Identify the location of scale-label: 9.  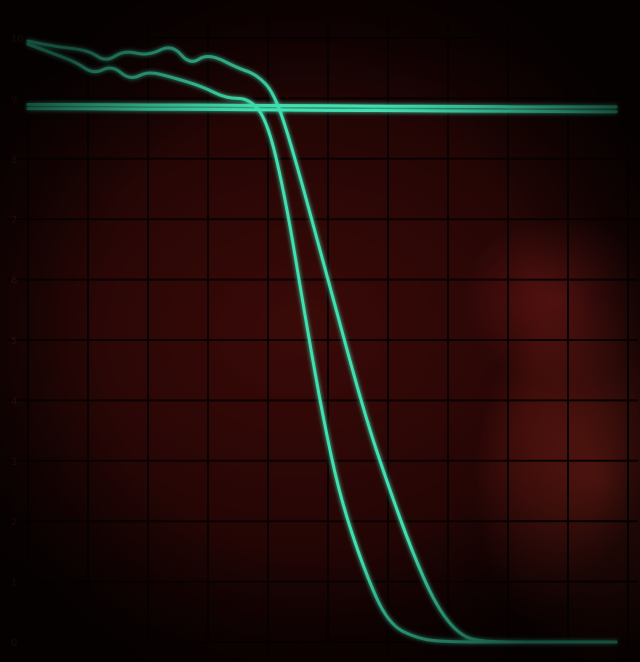
(14, 99).